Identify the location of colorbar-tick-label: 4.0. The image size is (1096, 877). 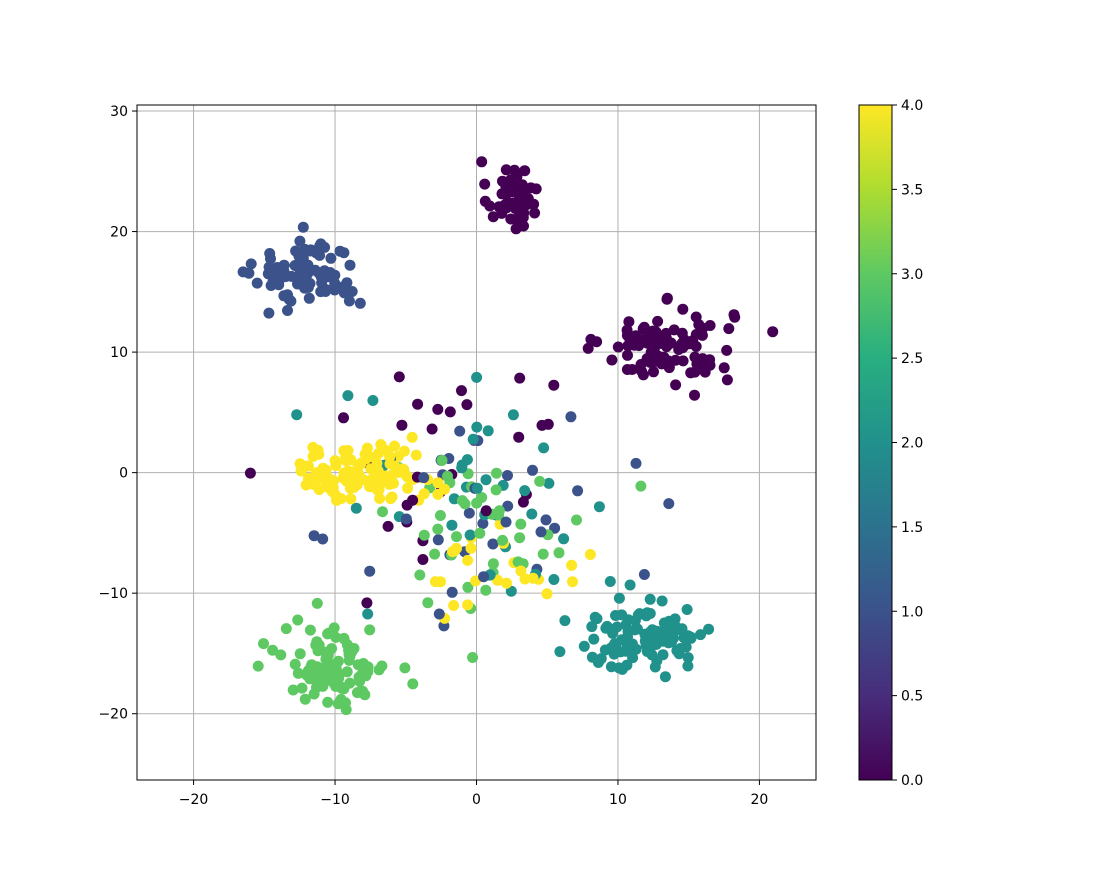
(912, 106).